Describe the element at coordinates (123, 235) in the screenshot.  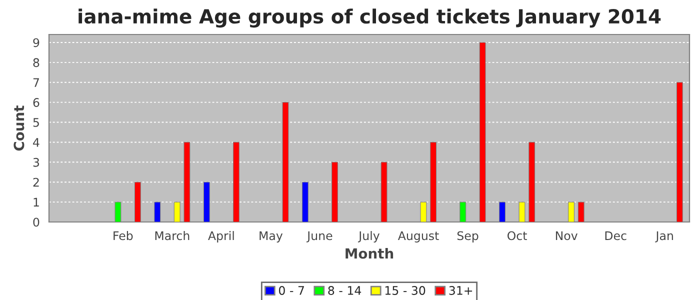
I see `x-tick-label: Feb` at that location.